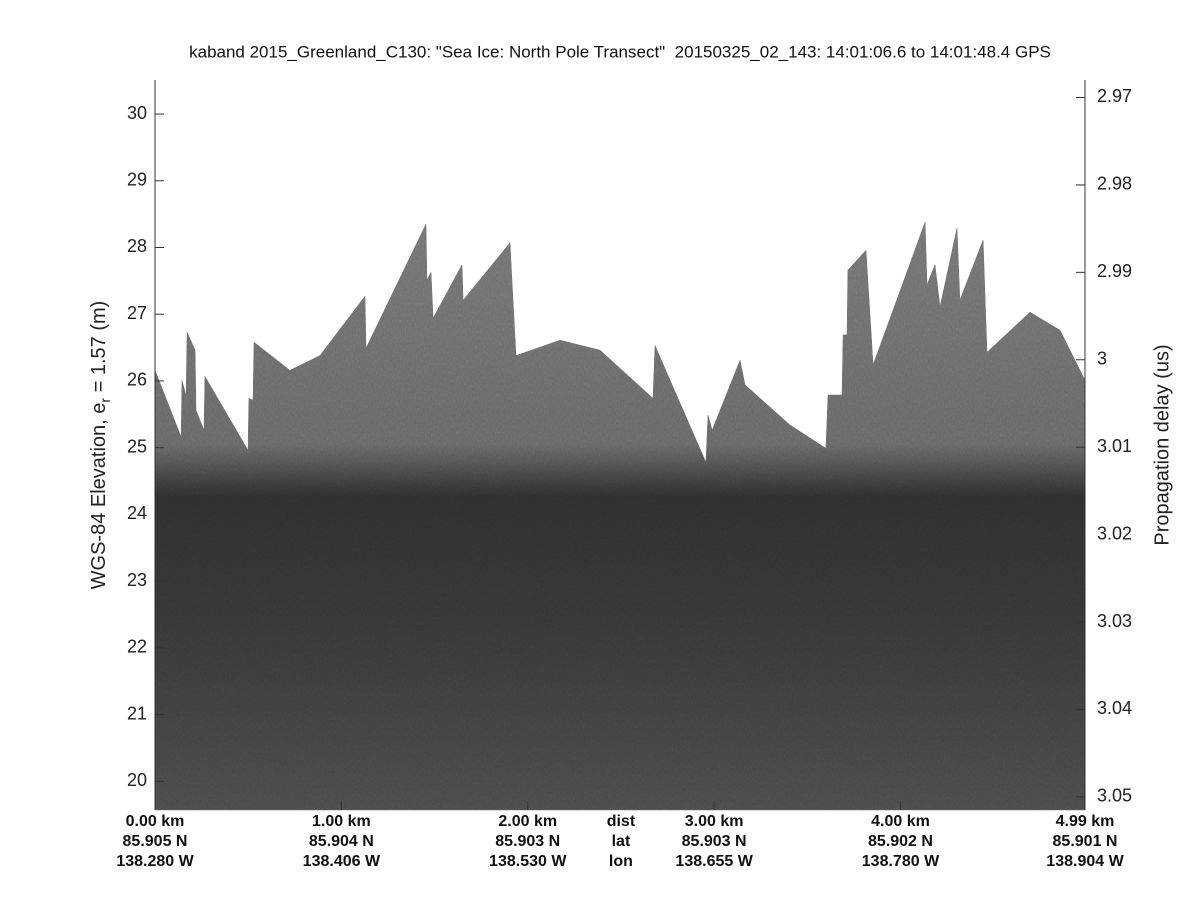 This screenshot has width=1200, height=900. I want to click on y2-tick-label: 3.02, so click(1114, 533).